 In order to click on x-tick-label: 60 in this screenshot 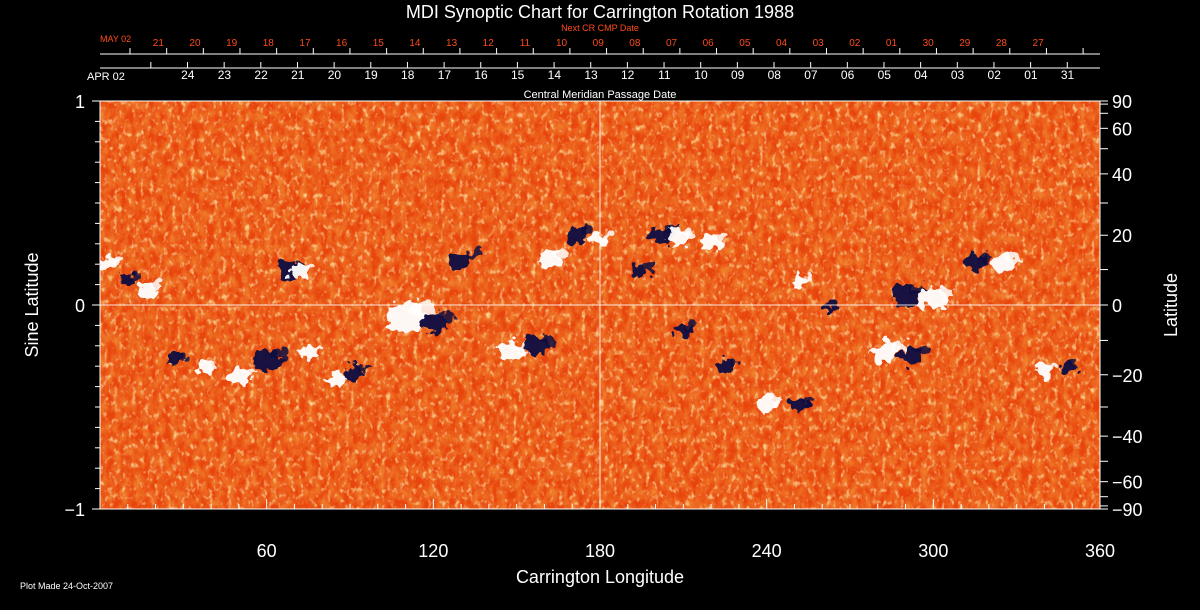, I will do `click(267, 551)`.